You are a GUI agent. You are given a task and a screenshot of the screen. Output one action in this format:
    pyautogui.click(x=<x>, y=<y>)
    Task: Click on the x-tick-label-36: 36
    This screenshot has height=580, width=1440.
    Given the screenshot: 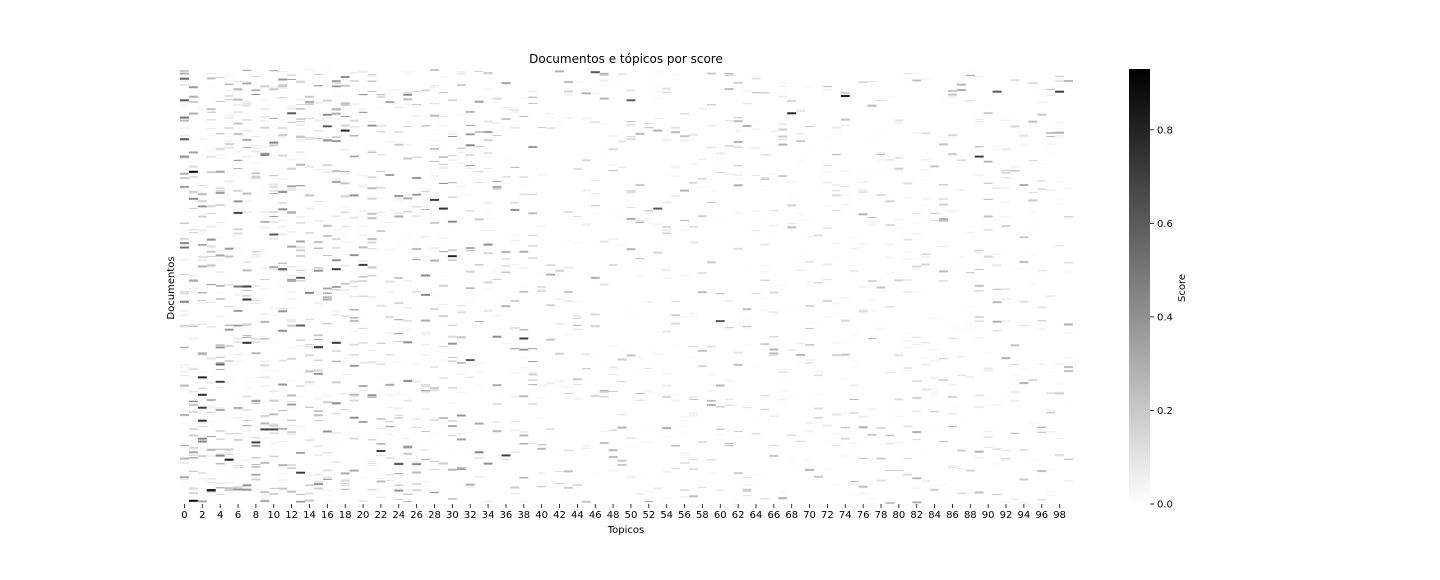 What is the action you would take?
    pyautogui.click(x=506, y=515)
    